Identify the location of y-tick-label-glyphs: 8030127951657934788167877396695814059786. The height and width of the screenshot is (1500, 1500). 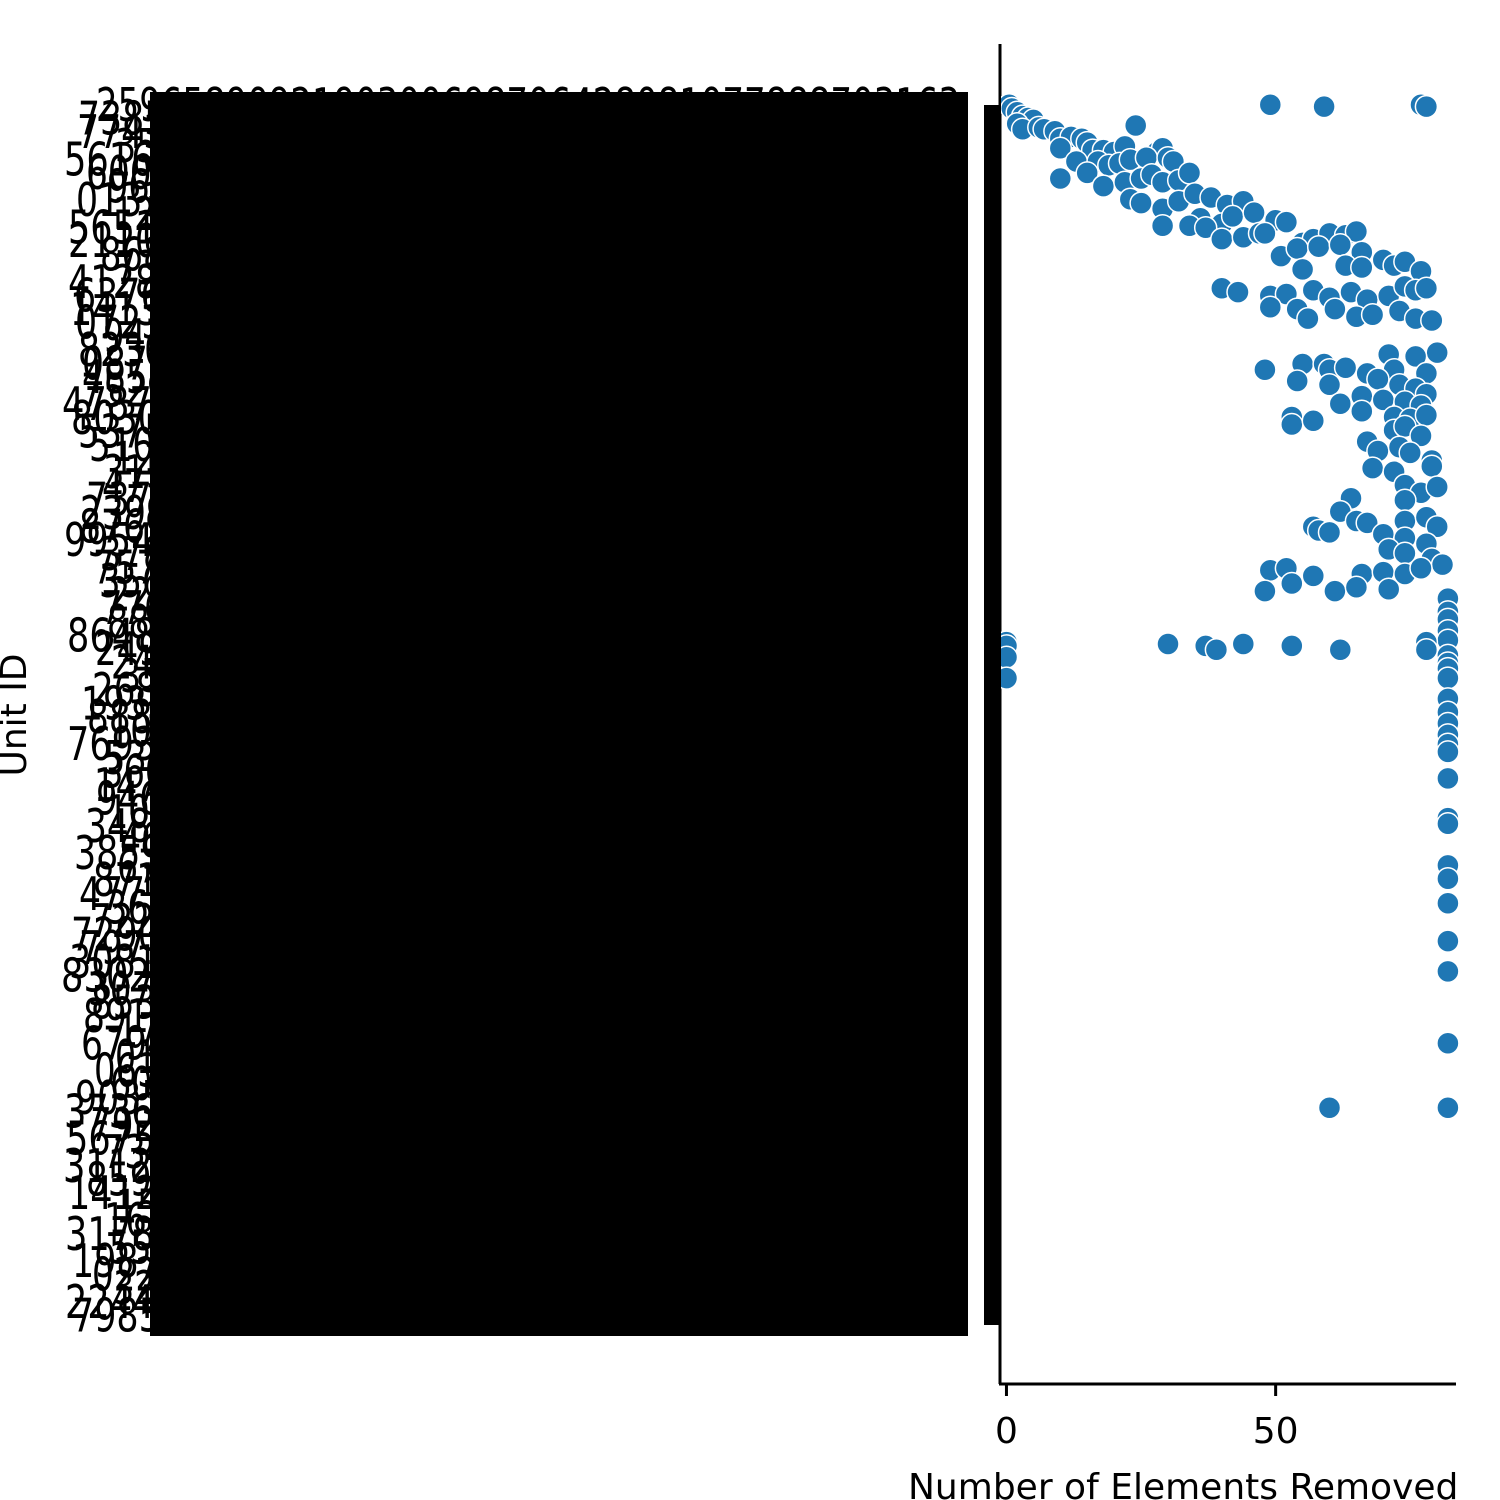
(515, 418).